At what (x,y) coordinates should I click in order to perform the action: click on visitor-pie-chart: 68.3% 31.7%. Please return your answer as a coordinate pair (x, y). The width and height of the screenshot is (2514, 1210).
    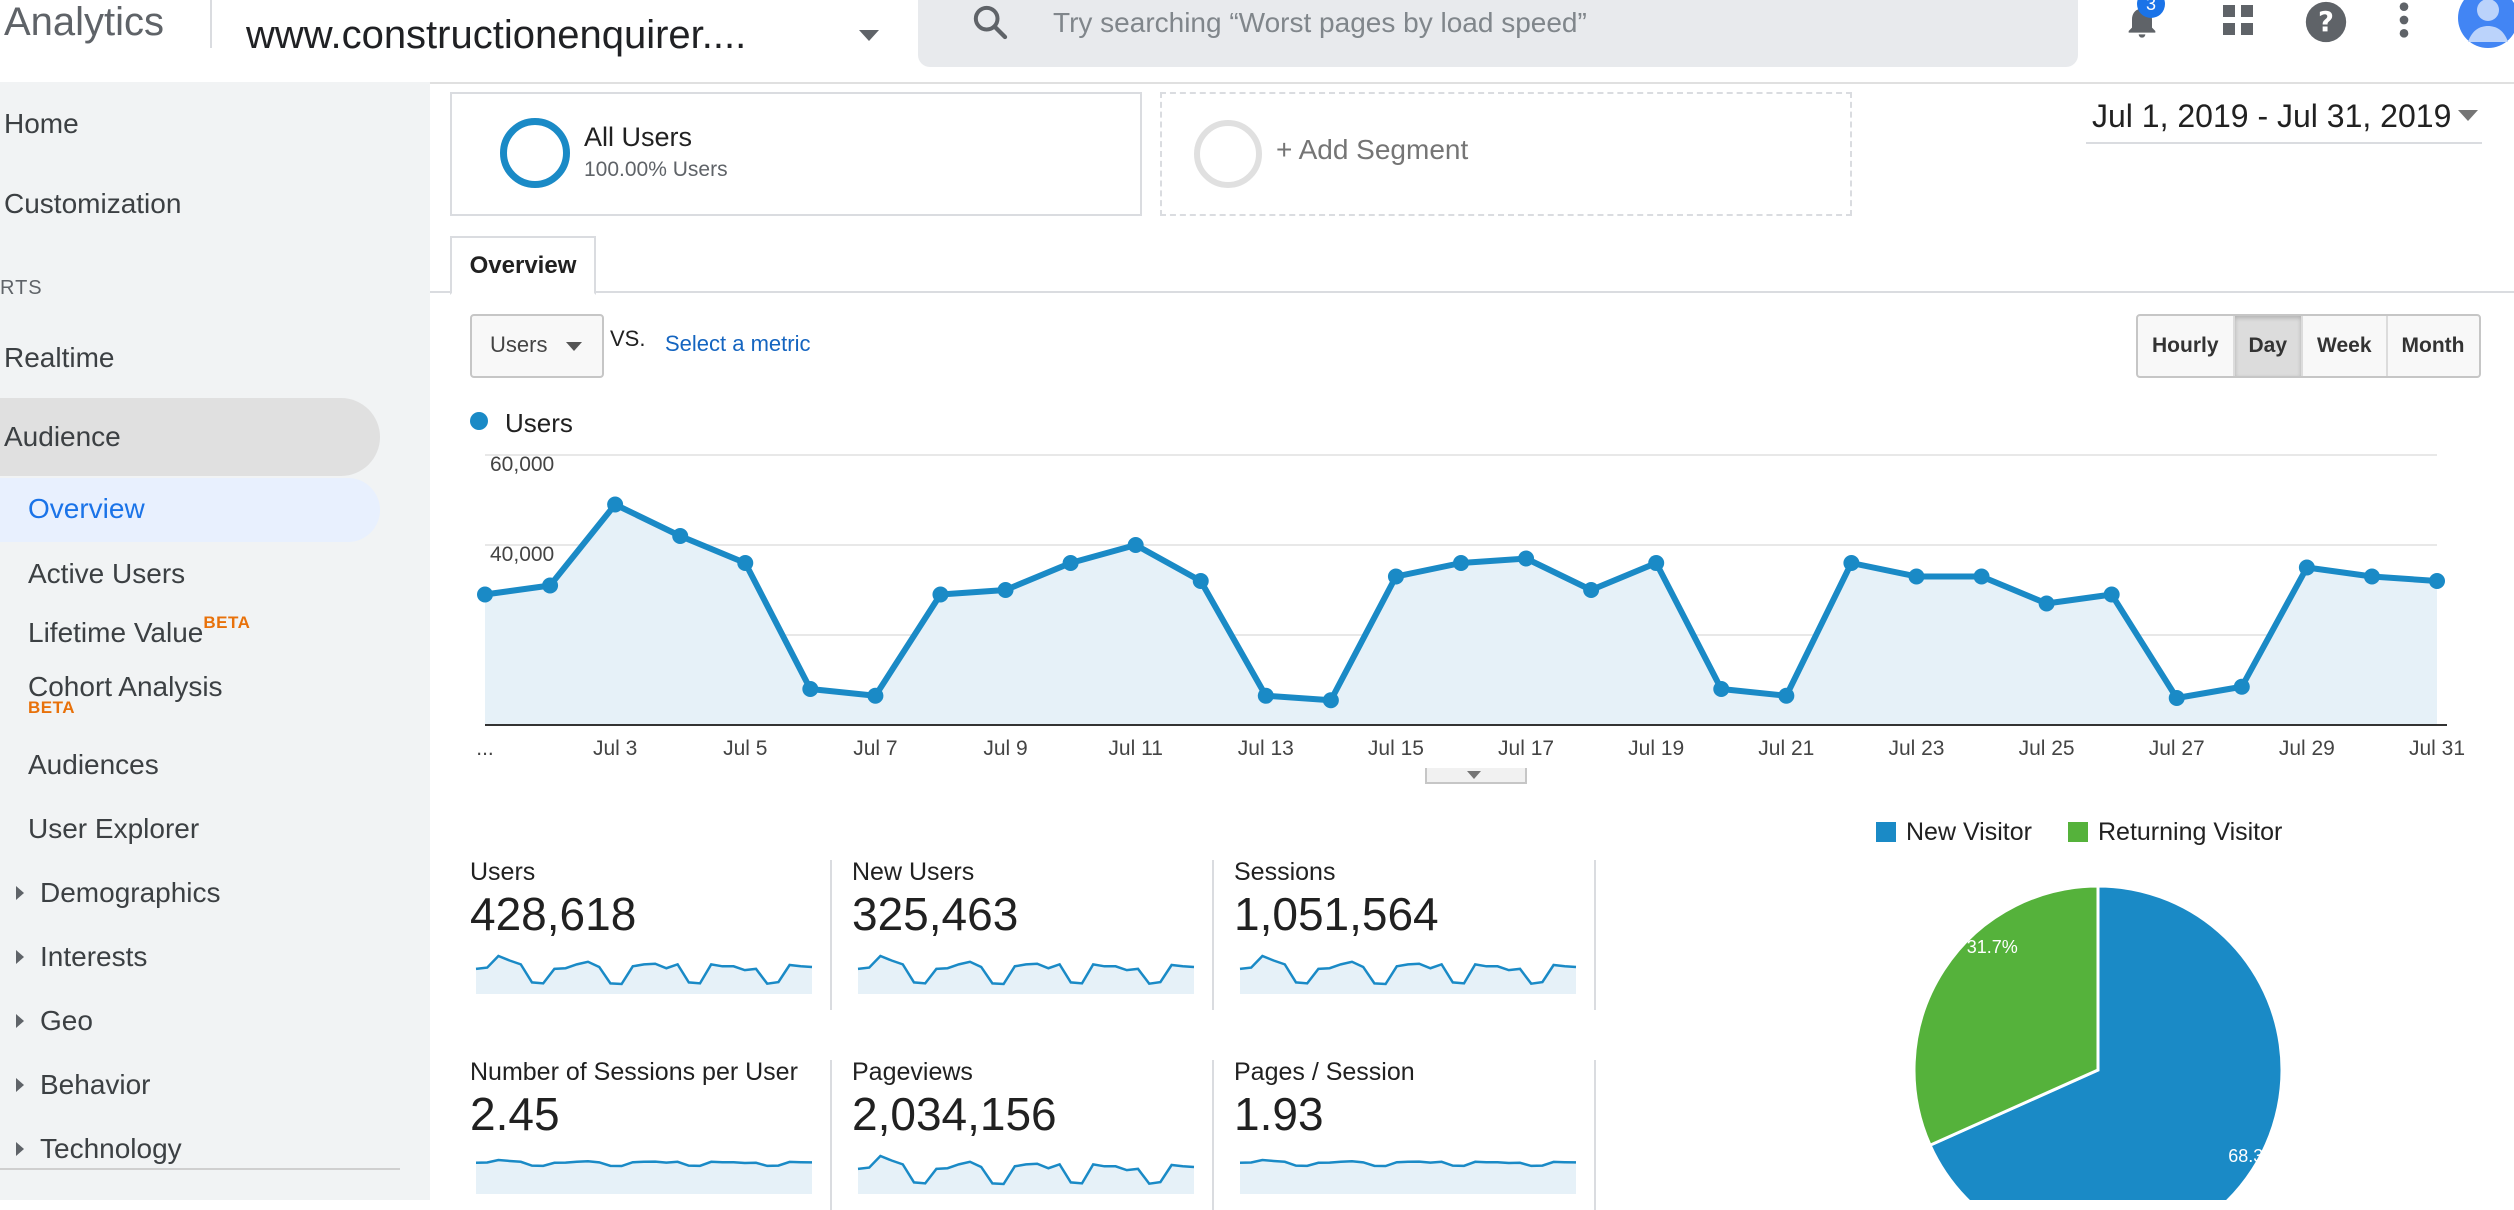
    Looking at the image, I should click on (2098, 1042).